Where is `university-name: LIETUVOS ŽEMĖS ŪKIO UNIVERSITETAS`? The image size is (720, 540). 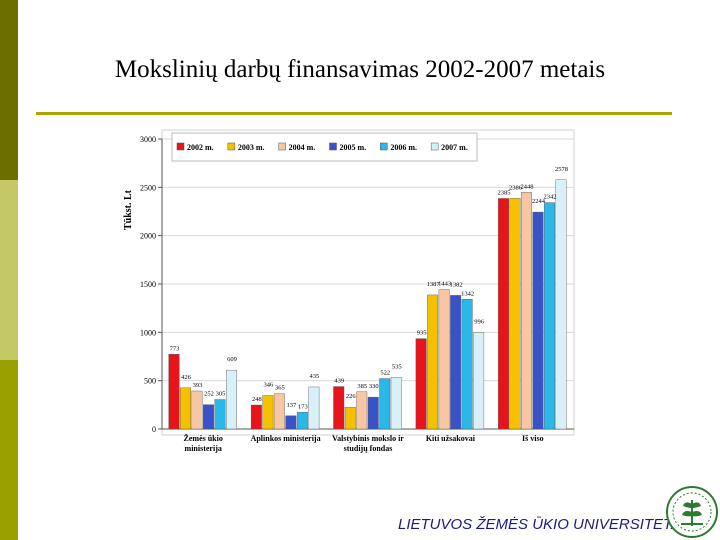 university-name: LIETUVOS ŽEMĖS ŪKIO UNIVERSITETAS is located at coordinates (545, 524).